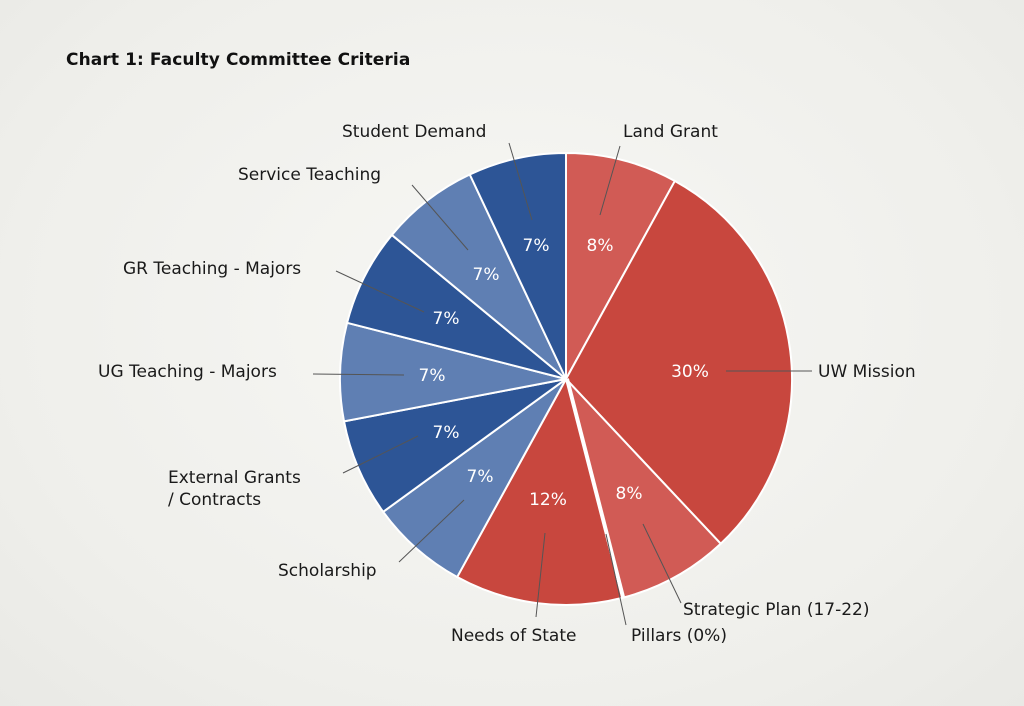 Image resolution: width=1024 pixels, height=706 pixels. What do you see at coordinates (212, 269) in the screenshot?
I see `slice-8-category-label: GR Teaching - Majors` at bounding box center [212, 269].